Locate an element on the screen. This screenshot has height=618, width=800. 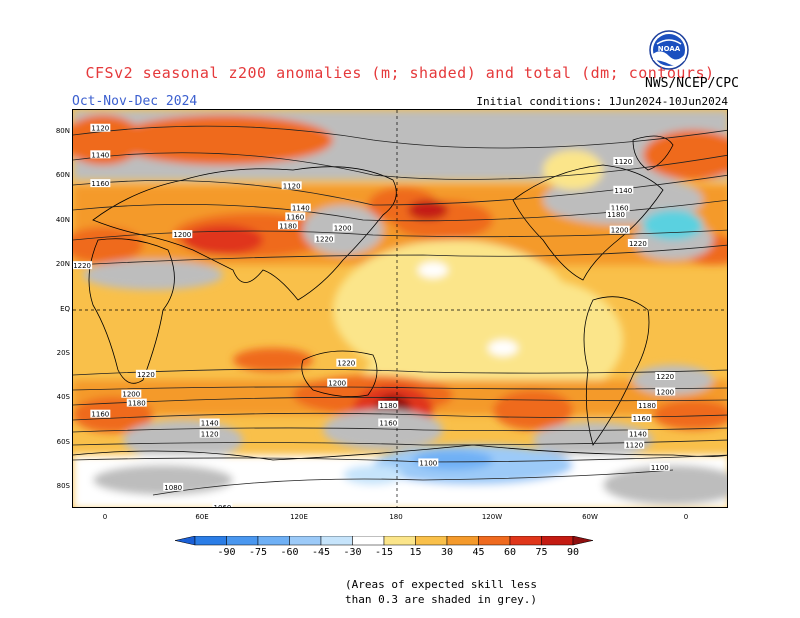
colorbar-tick-label: 30 is located at coordinates (447, 552).